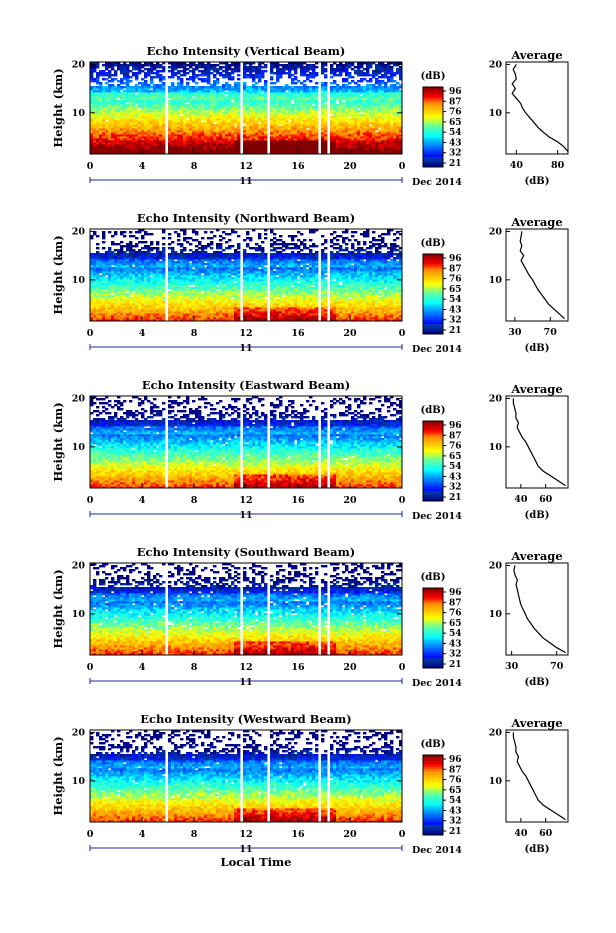 The height and width of the screenshot is (933, 616). I want to click on profile-title: Average, so click(536, 55).